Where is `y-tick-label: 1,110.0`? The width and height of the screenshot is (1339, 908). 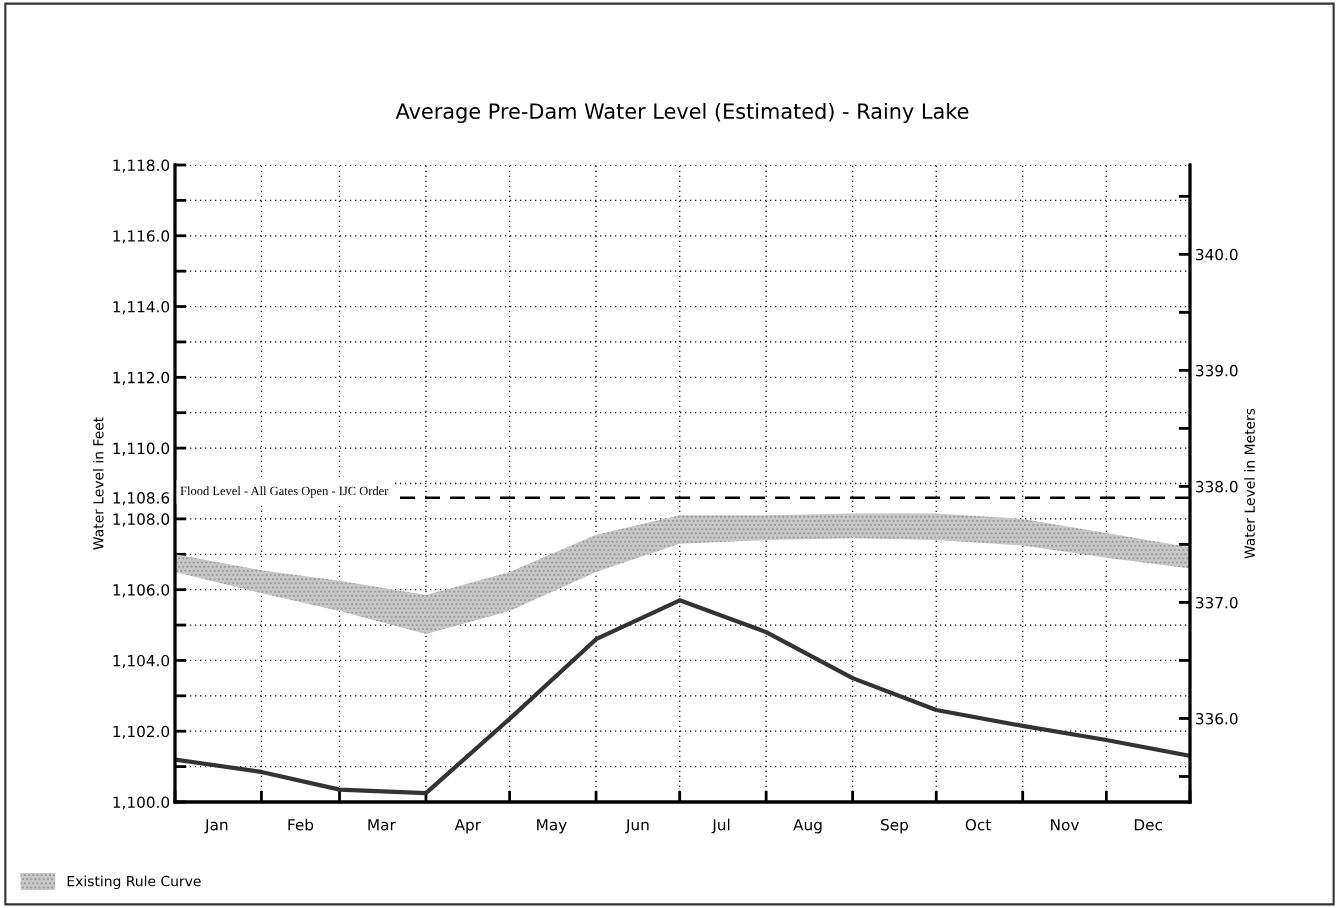 y-tick-label: 1,110.0 is located at coordinates (141, 449).